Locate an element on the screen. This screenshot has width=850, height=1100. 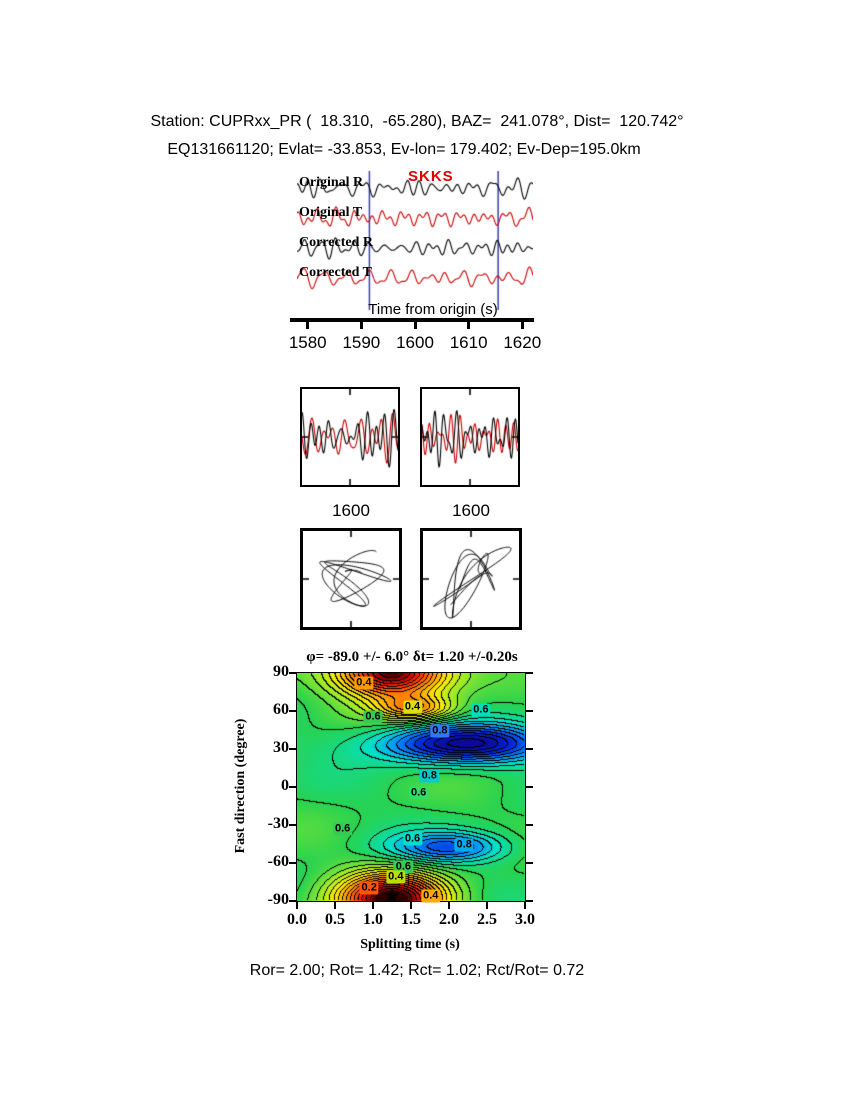
fast-direction-tick-label: 0 is located at coordinates (285, 785).